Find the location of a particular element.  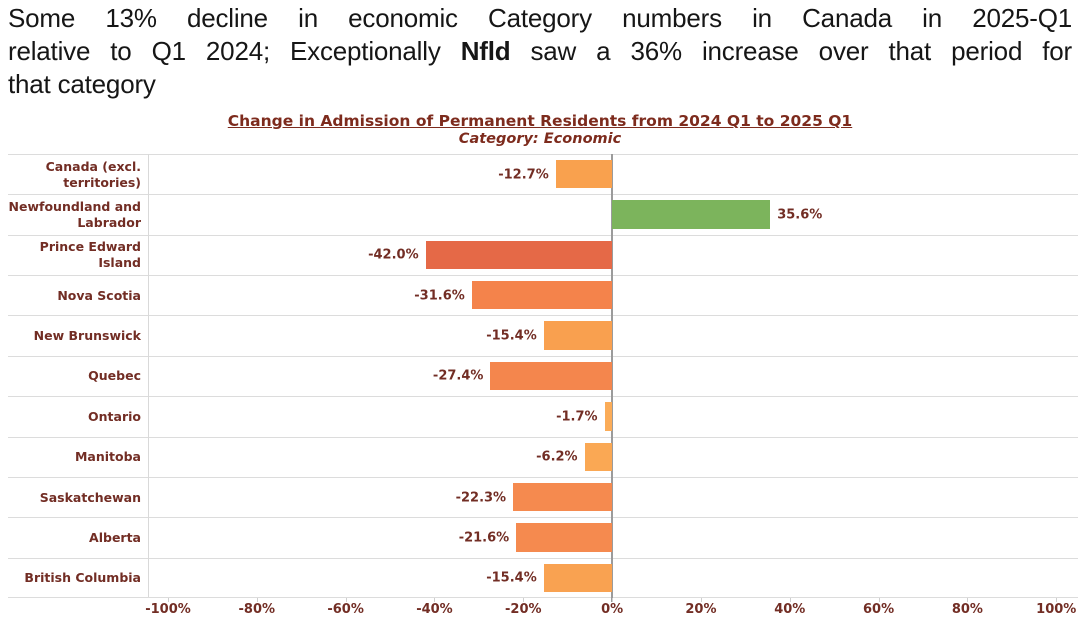

row-plot: -21.6% is located at coordinates (613, 537).